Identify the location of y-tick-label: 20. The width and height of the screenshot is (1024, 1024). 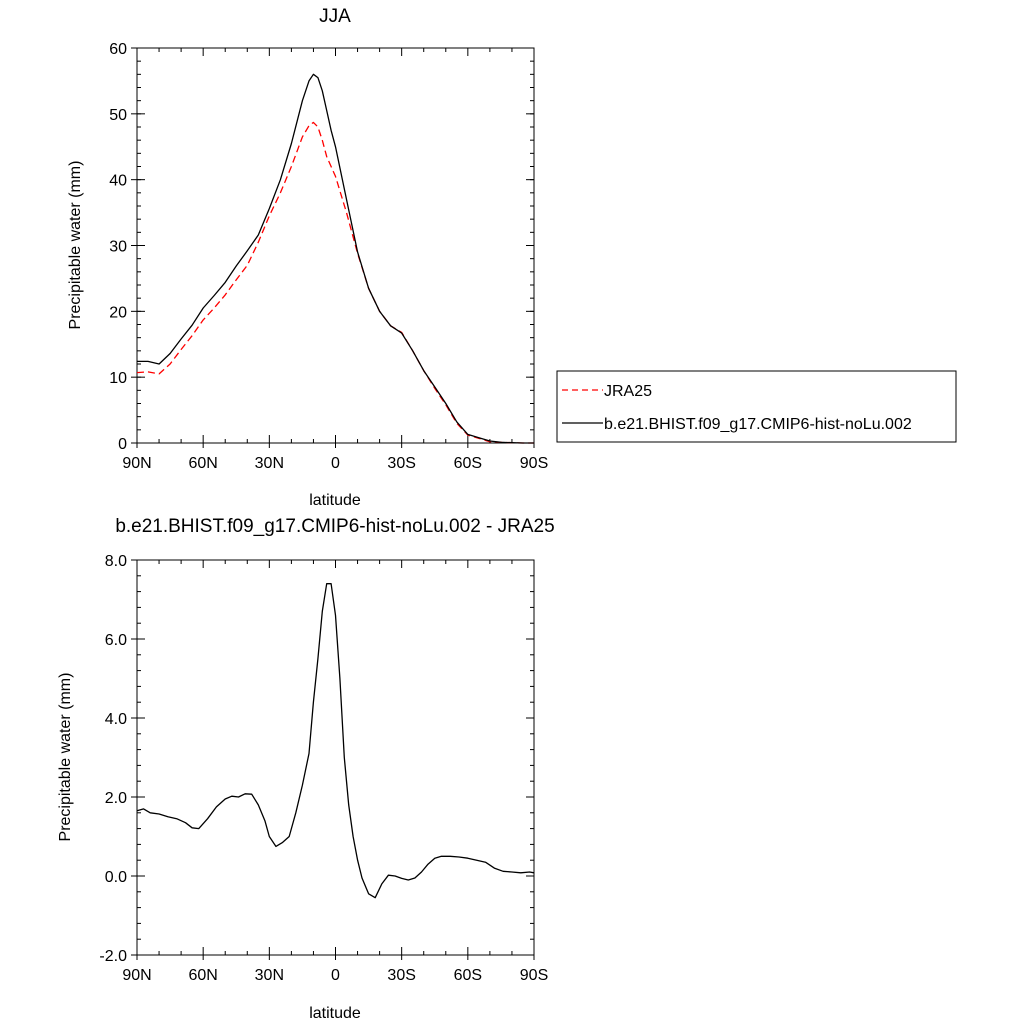
(118, 312).